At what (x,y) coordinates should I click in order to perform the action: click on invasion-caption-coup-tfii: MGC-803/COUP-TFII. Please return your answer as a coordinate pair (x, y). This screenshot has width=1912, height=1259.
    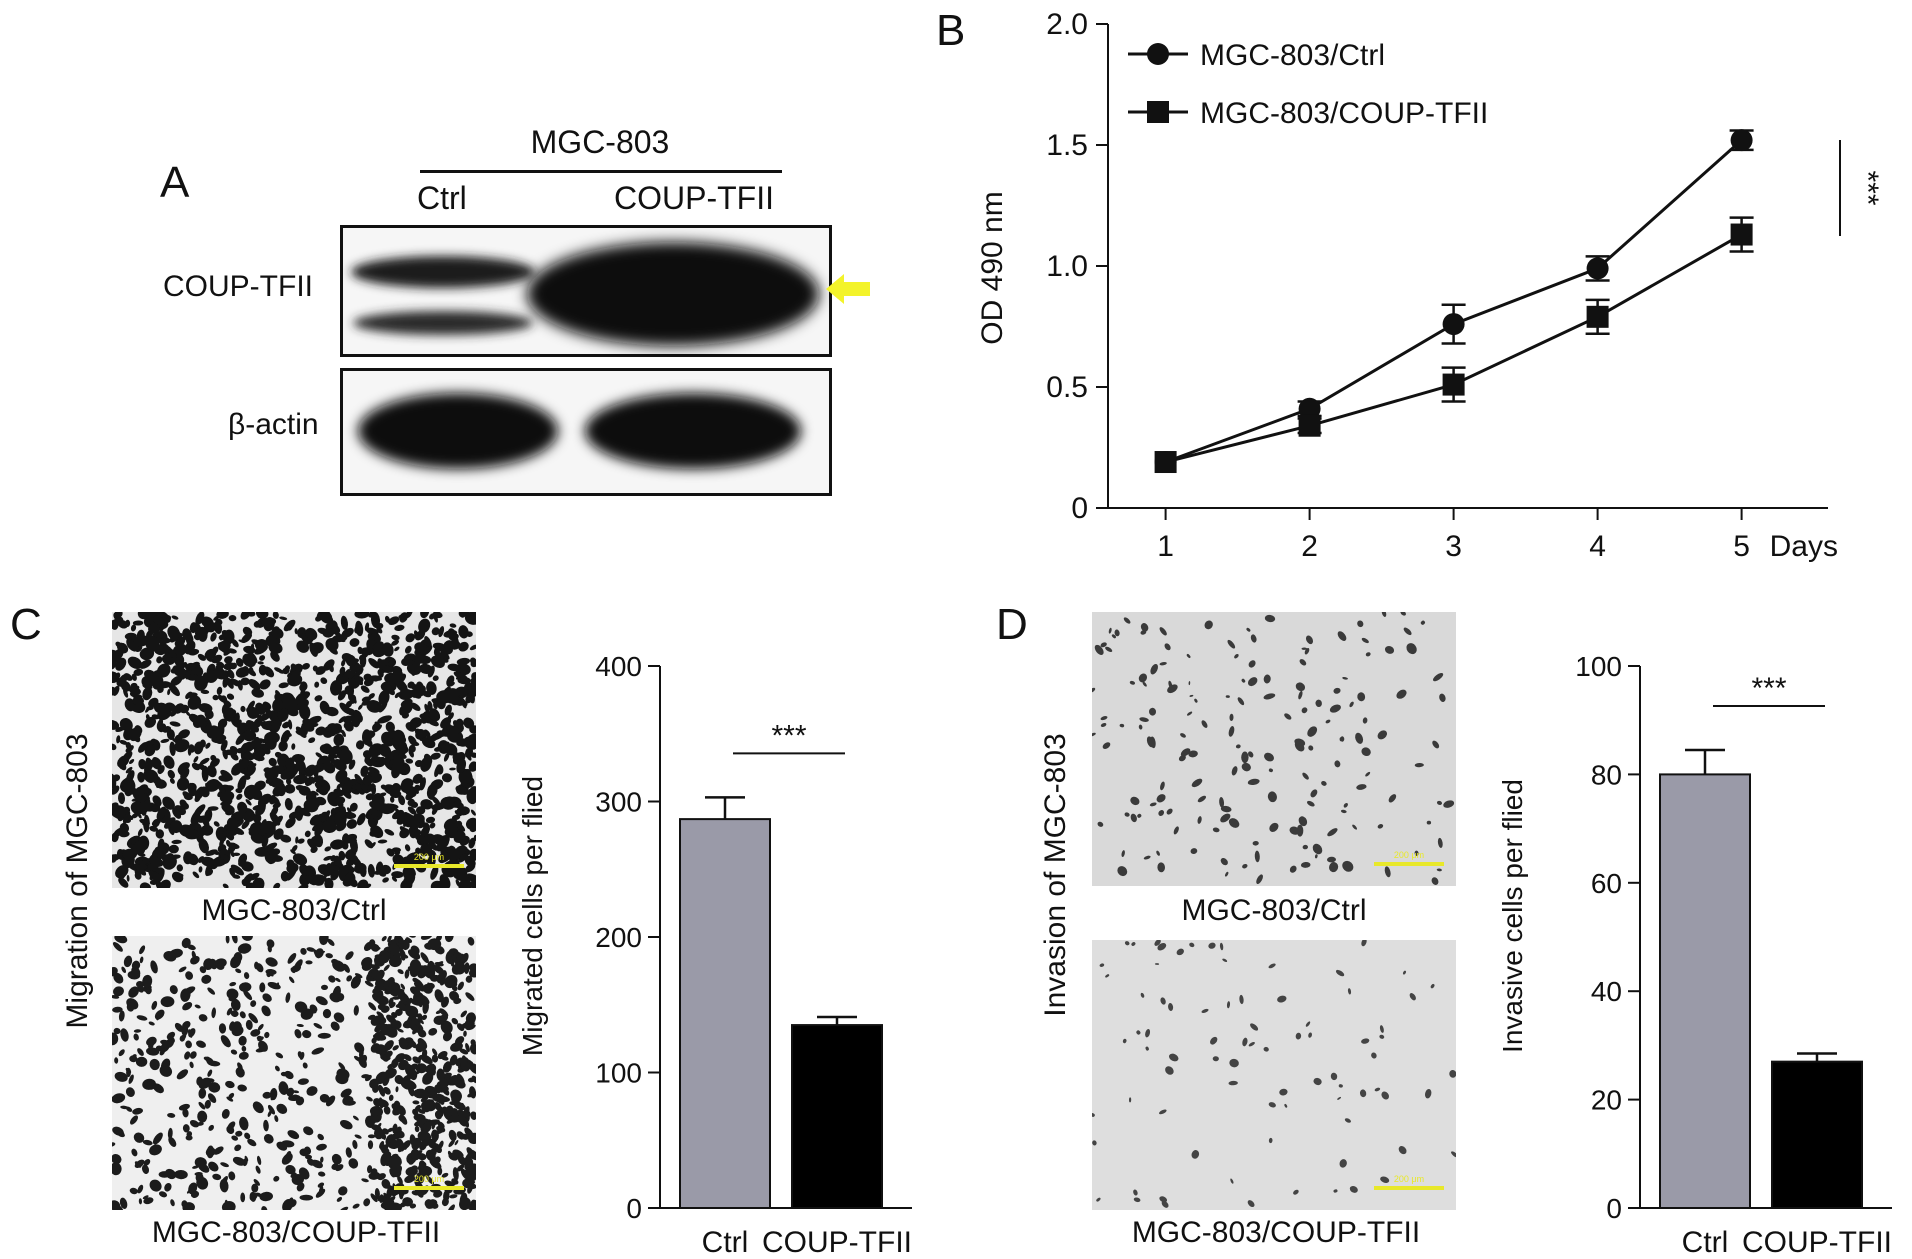
    Looking at the image, I should click on (1276, 1232).